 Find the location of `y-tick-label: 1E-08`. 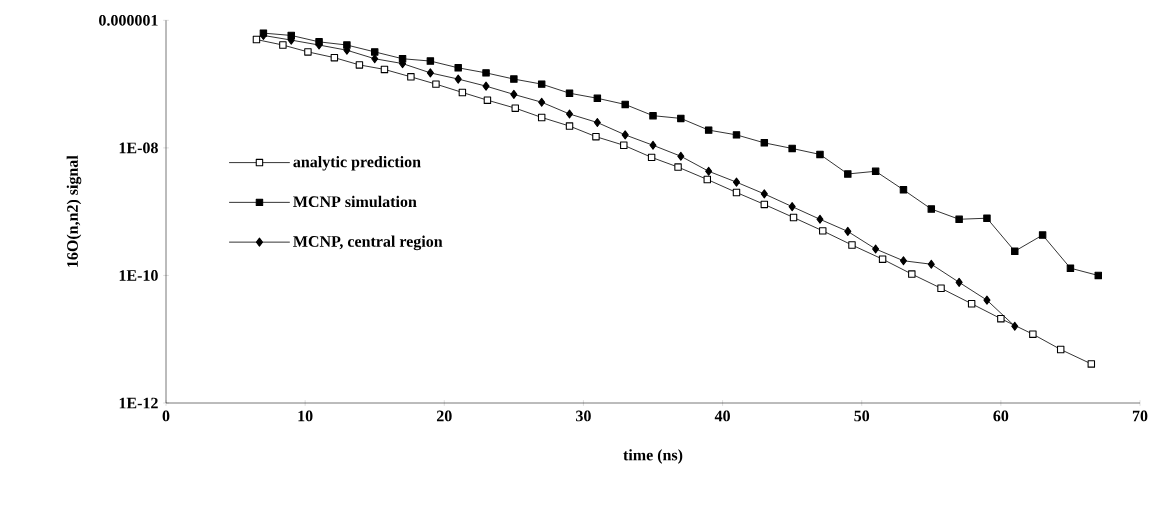

y-tick-label: 1E-08 is located at coordinates (138, 148).